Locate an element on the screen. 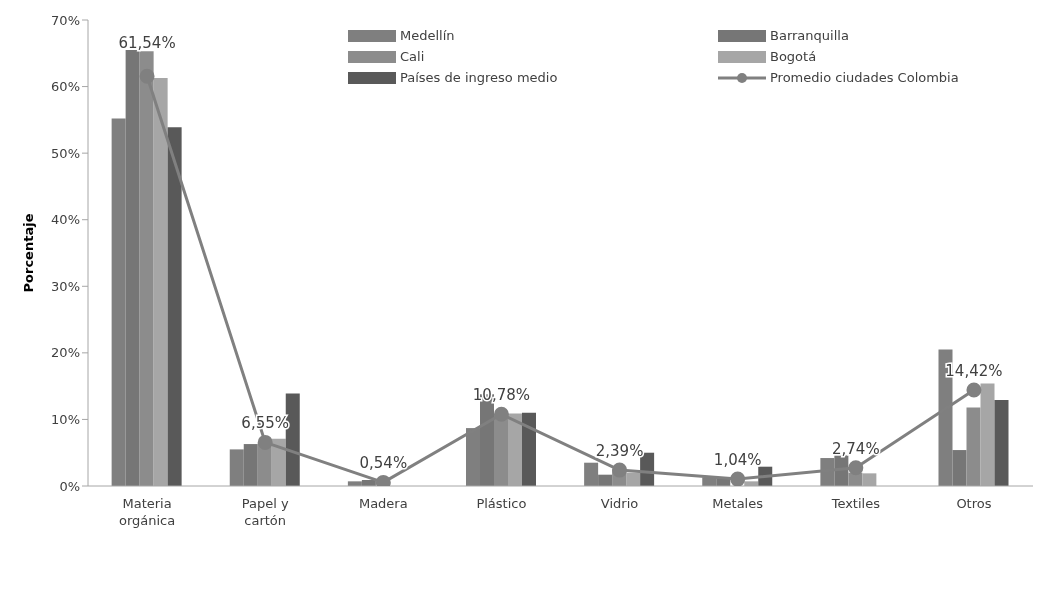  x-tick-label: Madera is located at coordinates (383, 503).